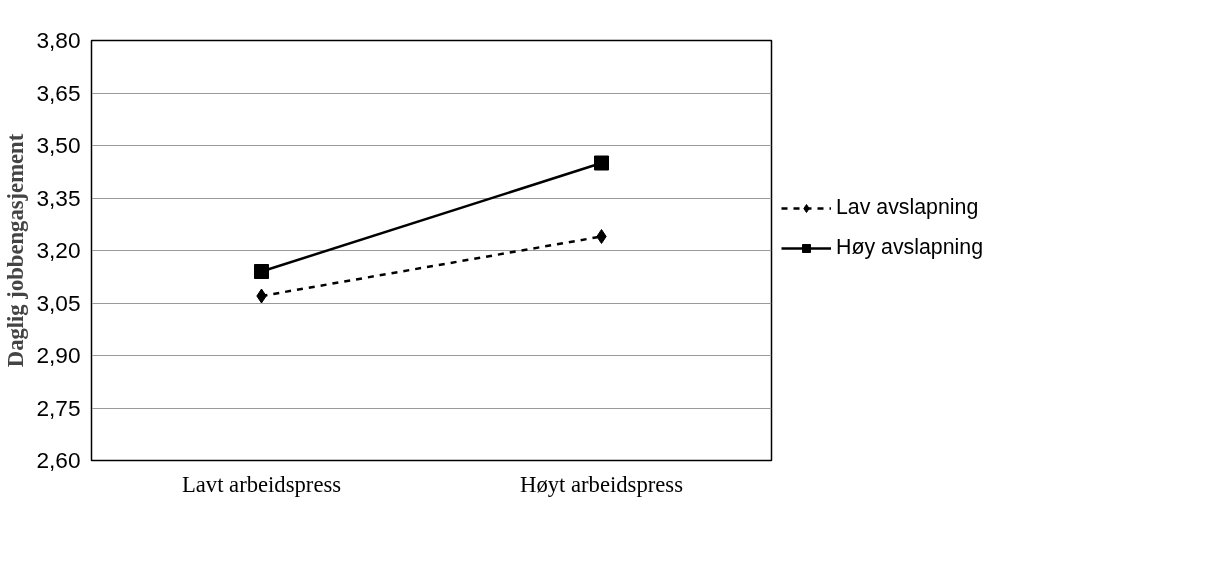  What do you see at coordinates (909, 247) in the screenshot?
I see `legend-label: Høy avslapning` at bounding box center [909, 247].